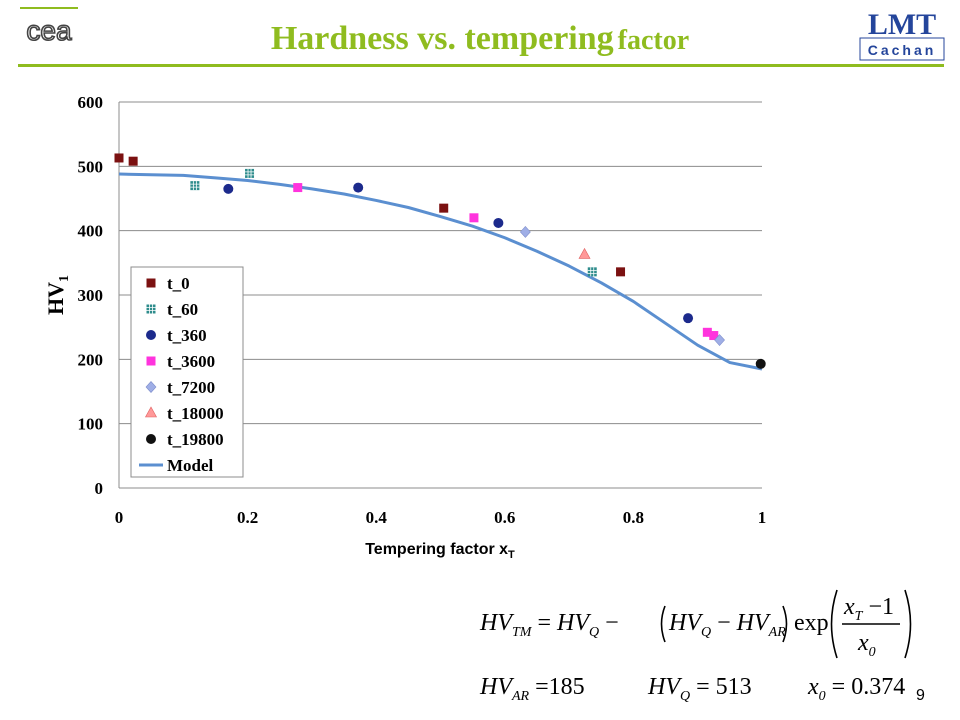  I want to click on y-axis-label-subscript: 1, so click(64, 278).